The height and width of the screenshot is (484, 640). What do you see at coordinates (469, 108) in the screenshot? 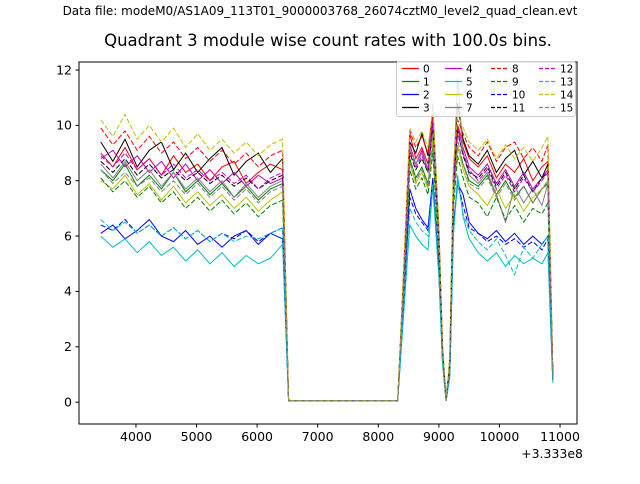
I see `legend-label-7: 7` at bounding box center [469, 108].